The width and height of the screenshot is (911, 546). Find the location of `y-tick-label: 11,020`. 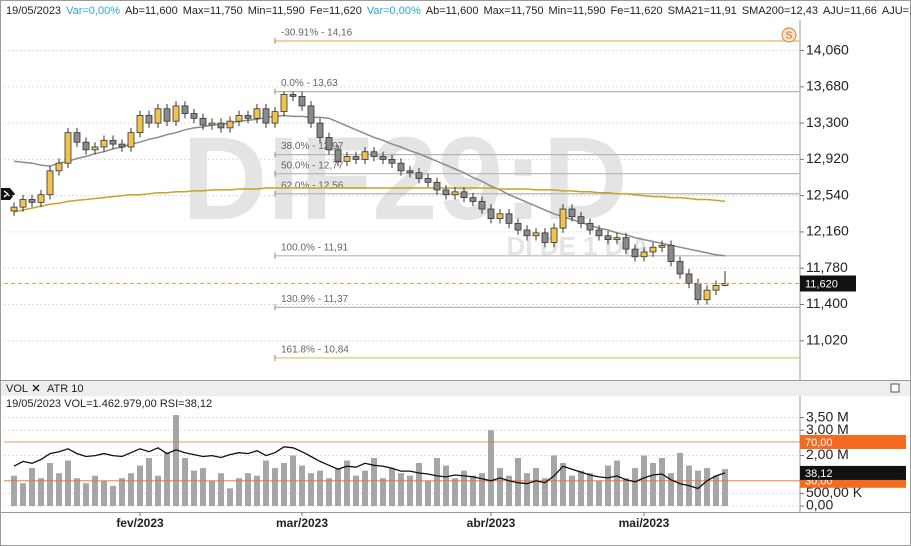

y-tick-label: 11,020 is located at coordinates (827, 339).